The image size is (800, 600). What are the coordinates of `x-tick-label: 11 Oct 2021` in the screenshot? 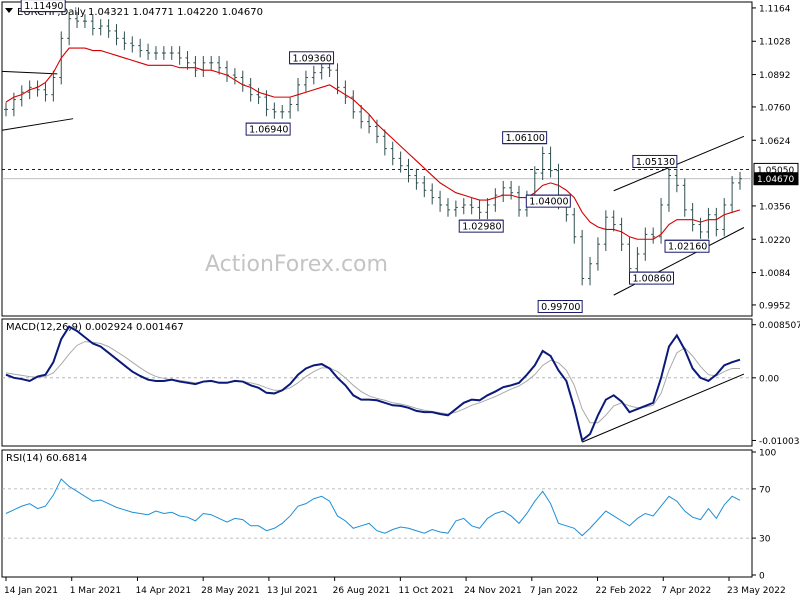 It's located at (426, 591).